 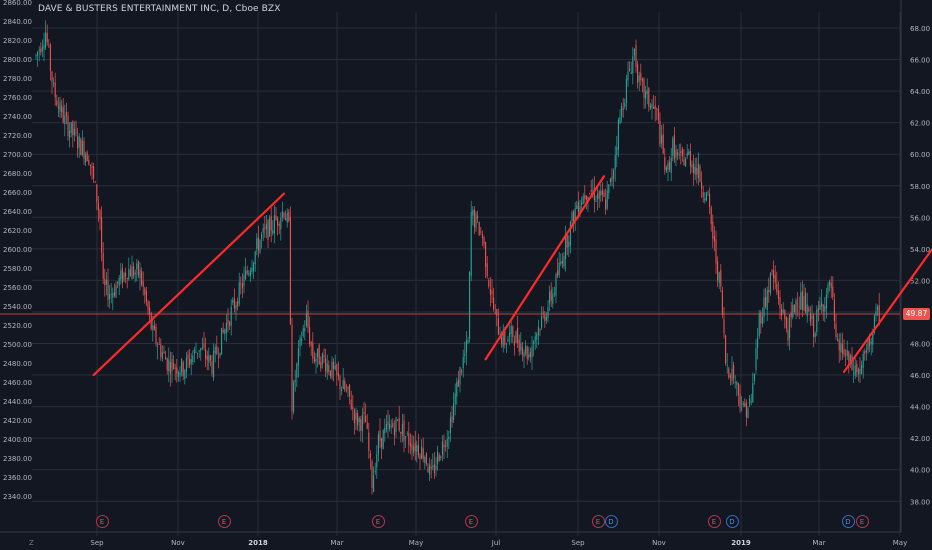 What do you see at coordinates (17, 326) in the screenshot?
I see `left-axis-tick: 2520.00` at bounding box center [17, 326].